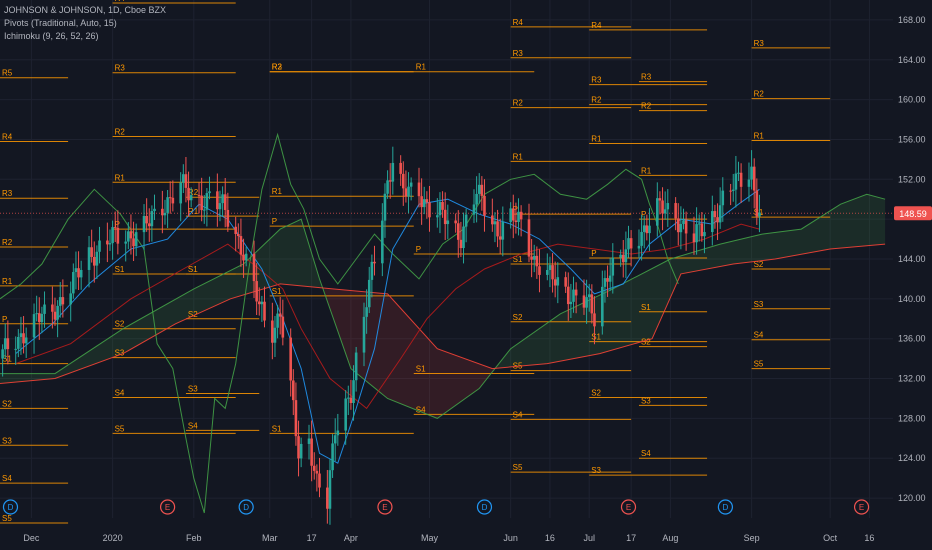 The width and height of the screenshot is (932, 550). Describe the element at coordinates (430, 538) in the screenshot. I see `x-tick-label: May` at that location.